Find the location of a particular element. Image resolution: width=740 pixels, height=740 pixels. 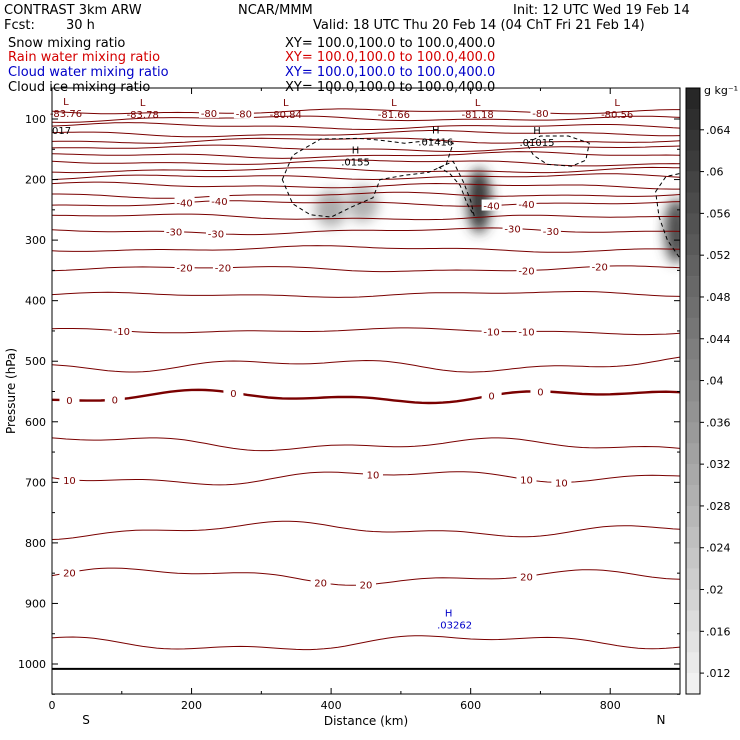

y-tick-label-100: 100 is located at coordinates (35, 119).